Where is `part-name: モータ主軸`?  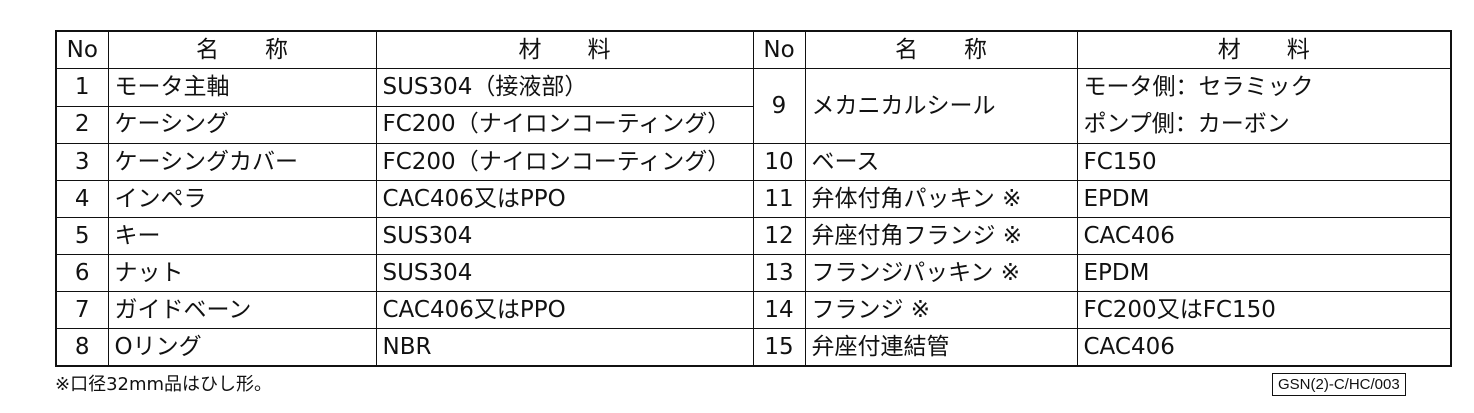
part-name: モータ主軸 is located at coordinates (242, 87).